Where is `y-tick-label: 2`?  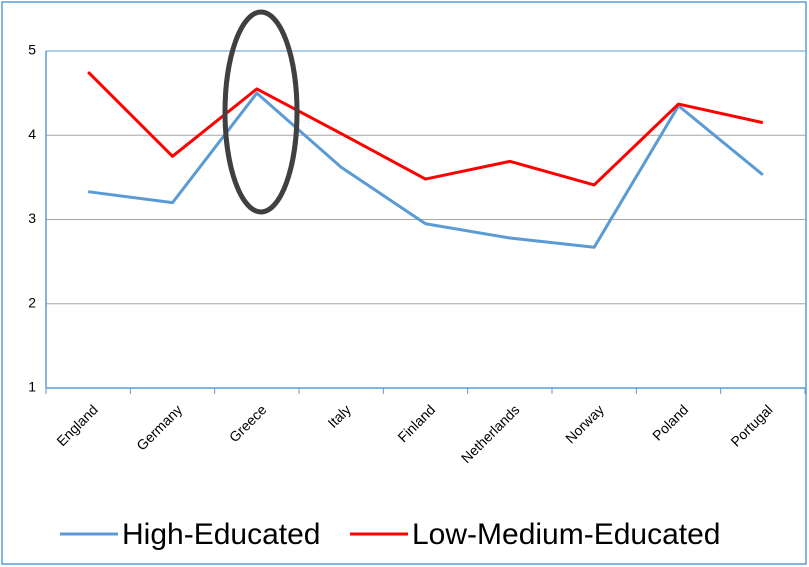 y-tick-label: 2 is located at coordinates (32, 302).